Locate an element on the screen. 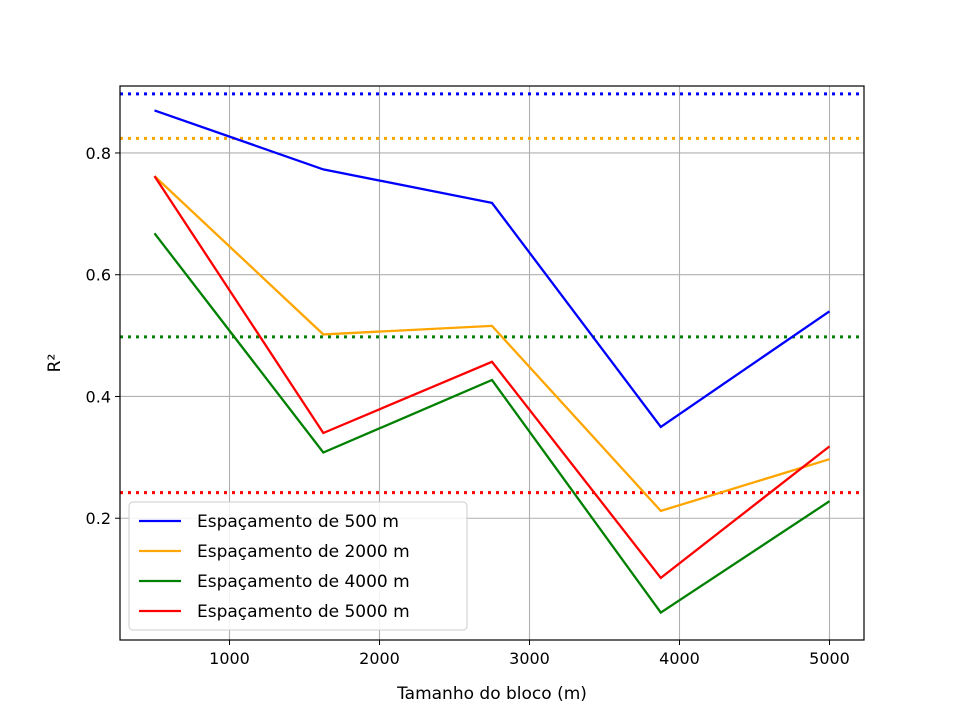  y-axis-ticks: 0.2 0.4 0.6 0.8 is located at coordinates (103, 336).